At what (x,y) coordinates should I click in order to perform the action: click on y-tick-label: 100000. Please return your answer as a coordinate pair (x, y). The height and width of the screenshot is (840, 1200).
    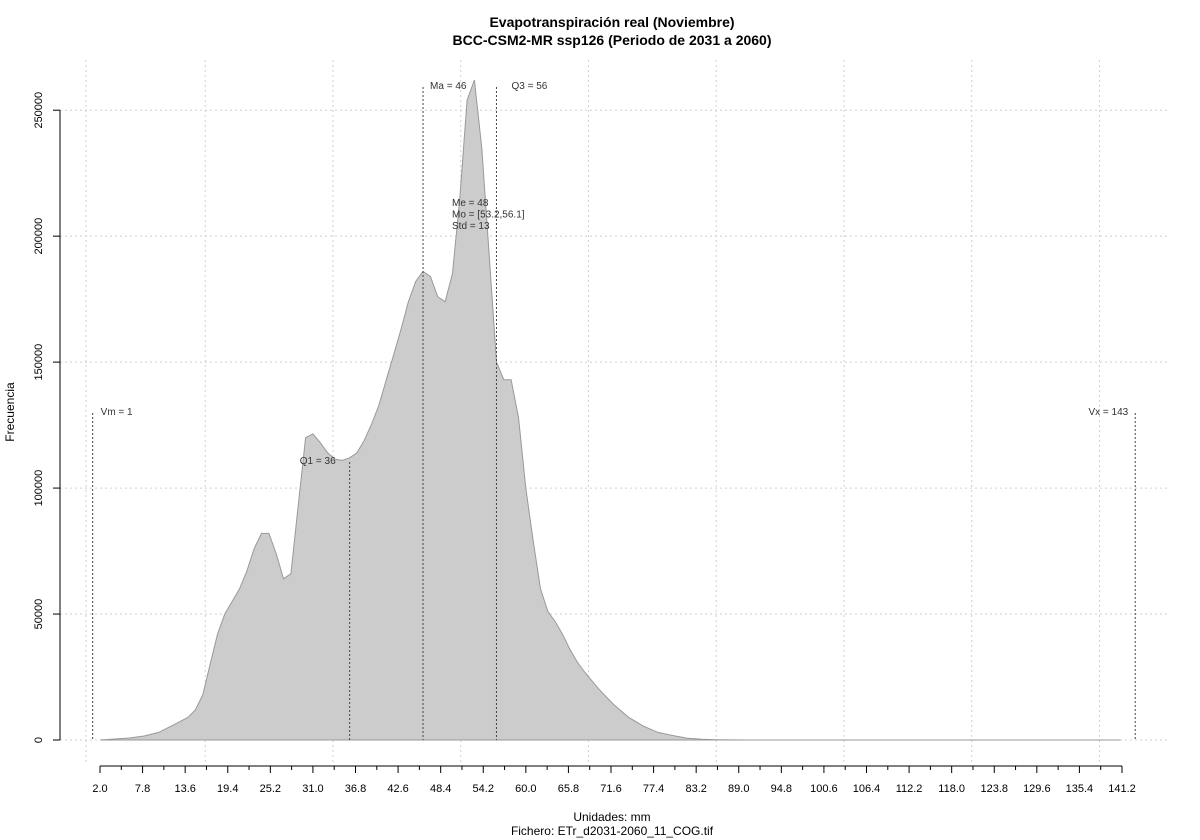
    Looking at the image, I should click on (39, 488).